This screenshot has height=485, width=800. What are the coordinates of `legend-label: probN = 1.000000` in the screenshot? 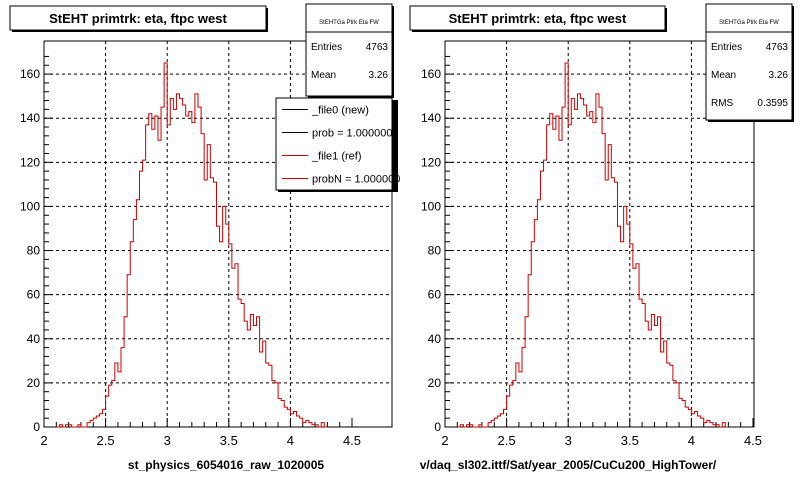 It's located at (356, 180).